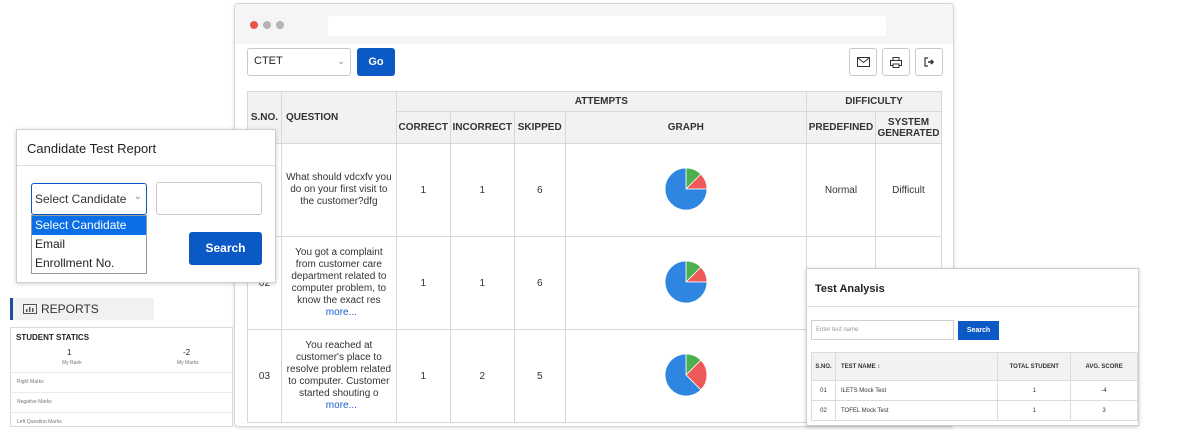 Image resolution: width=1180 pixels, height=430 pixels. I want to click on stats-row: Right Marks, so click(121, 381).